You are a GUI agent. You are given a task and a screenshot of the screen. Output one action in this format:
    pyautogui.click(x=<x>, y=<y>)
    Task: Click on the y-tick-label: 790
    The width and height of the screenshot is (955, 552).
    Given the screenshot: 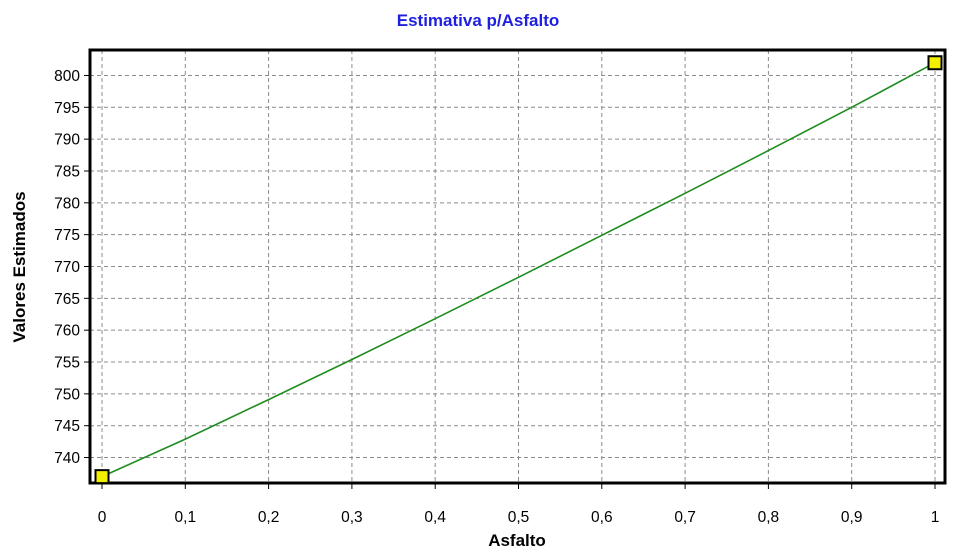 What is the action you would take?
    pyautogui.click(x=67, y=140)
    